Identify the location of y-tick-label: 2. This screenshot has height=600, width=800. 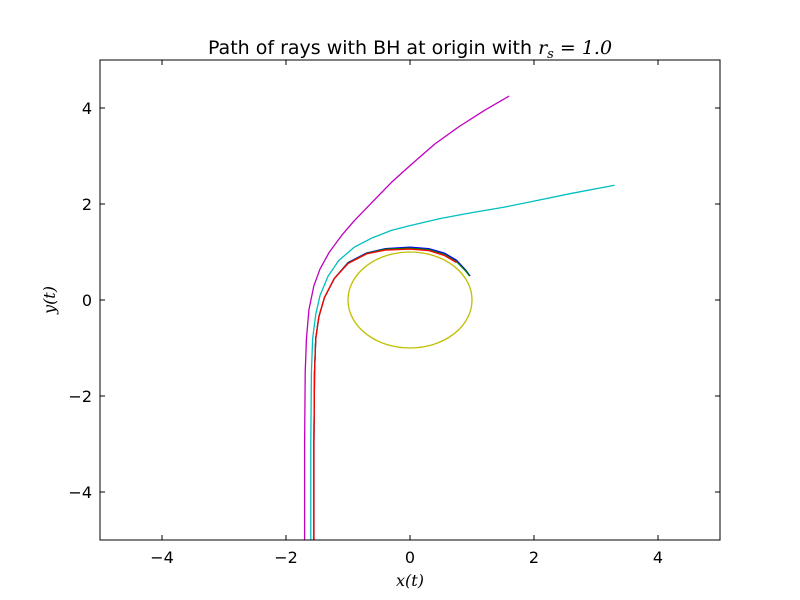
(87, 204).